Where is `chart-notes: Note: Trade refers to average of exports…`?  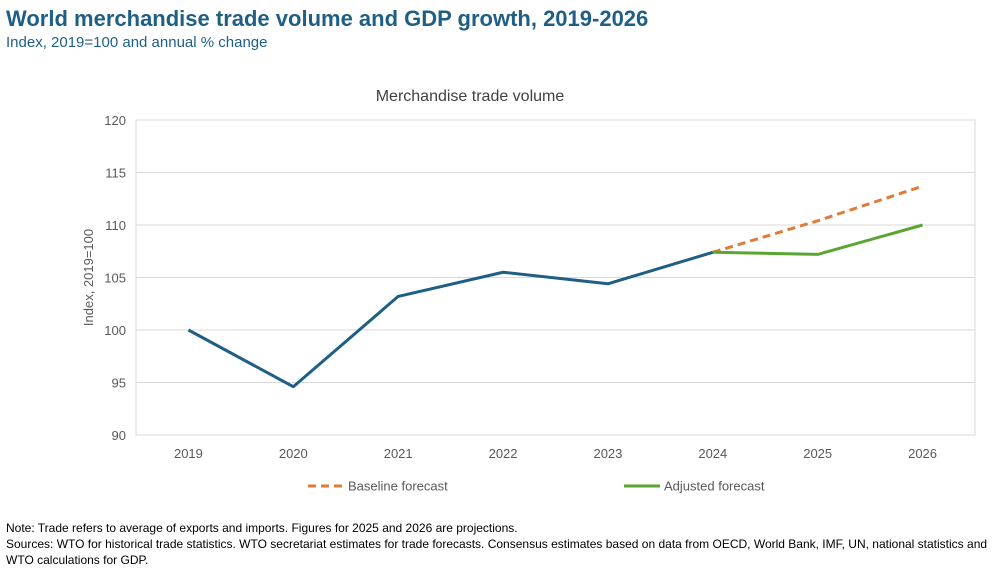 chart-notes: Note: Trade refers to average of exports… is located at coordinates (498, 544).